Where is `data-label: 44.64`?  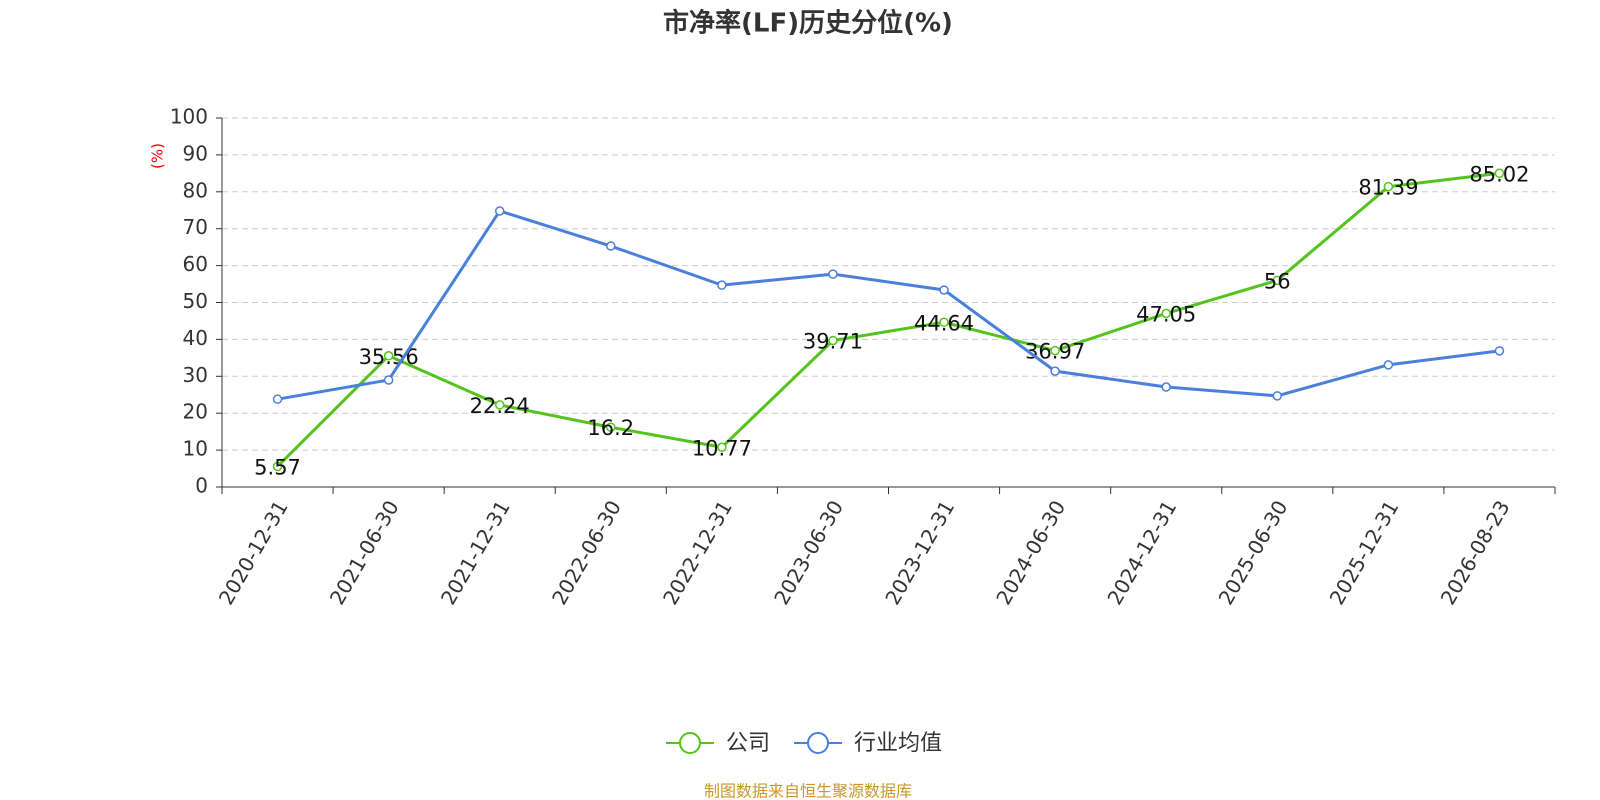 data-label: 44.64 is located at coordinates (944, 323).